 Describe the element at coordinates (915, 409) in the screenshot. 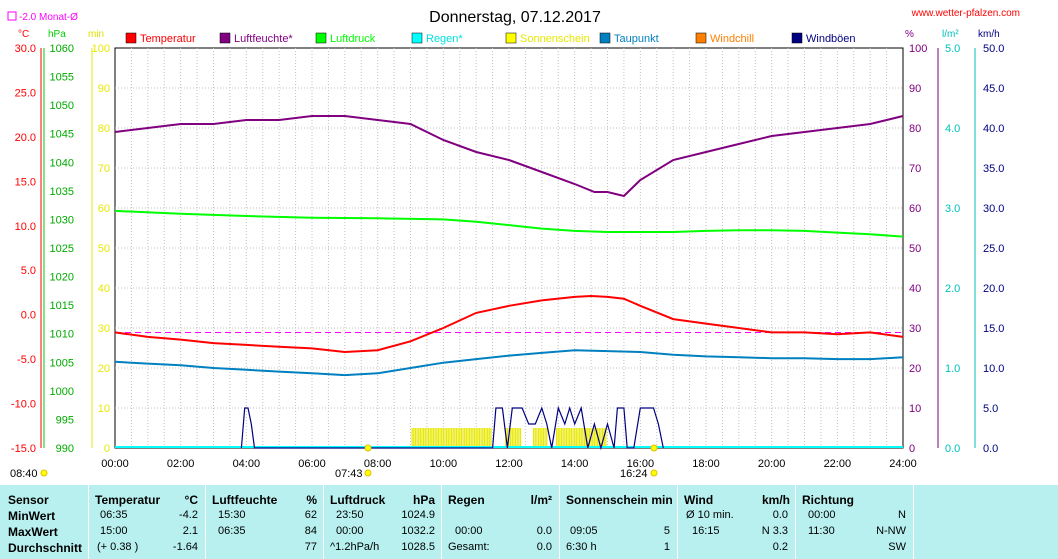

I see `pct-tick-label: 10` at that location.